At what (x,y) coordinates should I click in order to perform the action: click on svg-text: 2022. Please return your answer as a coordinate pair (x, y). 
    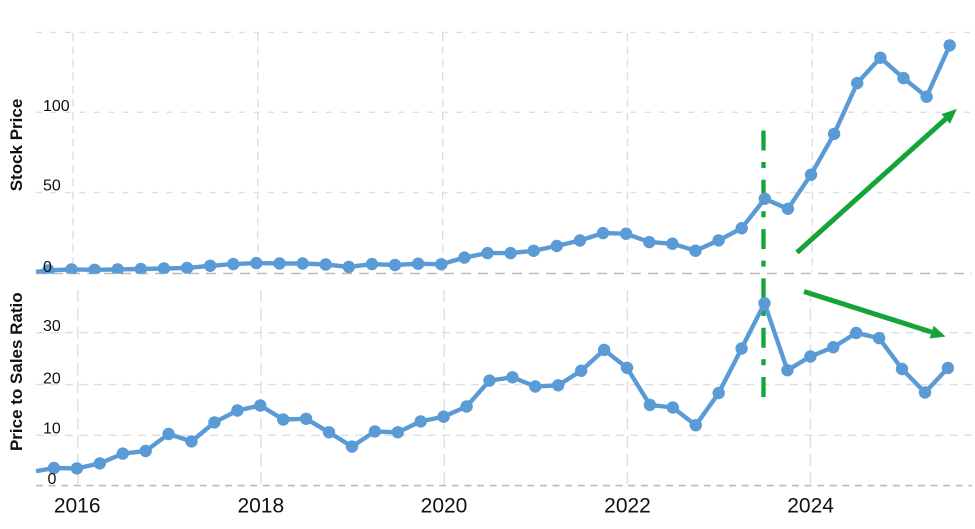
    Looking at the image, I should click on (627, 506).